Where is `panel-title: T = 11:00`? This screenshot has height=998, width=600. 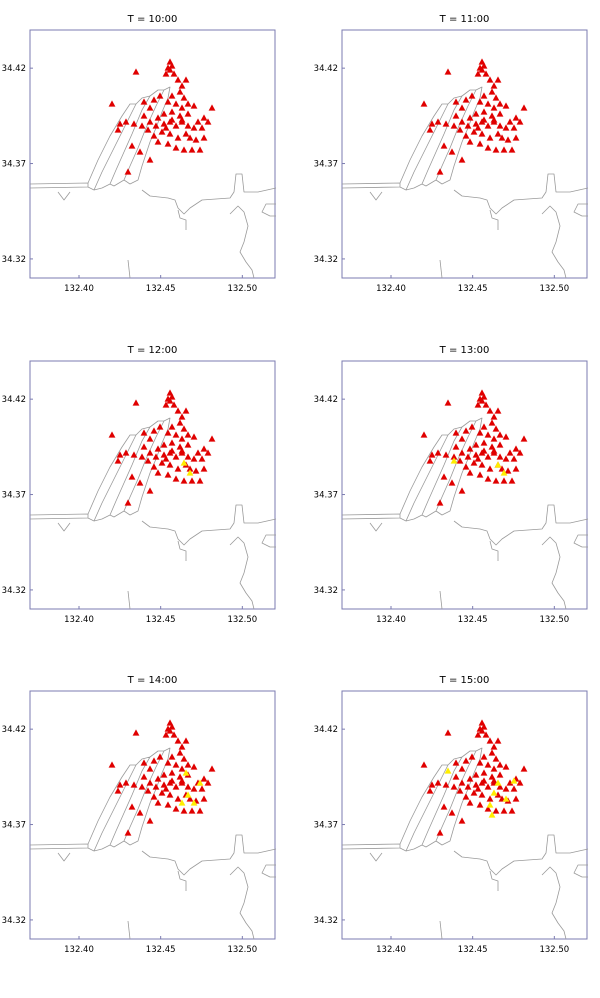
panel-title: T = 11:00 is located at coordinates (464, 19).